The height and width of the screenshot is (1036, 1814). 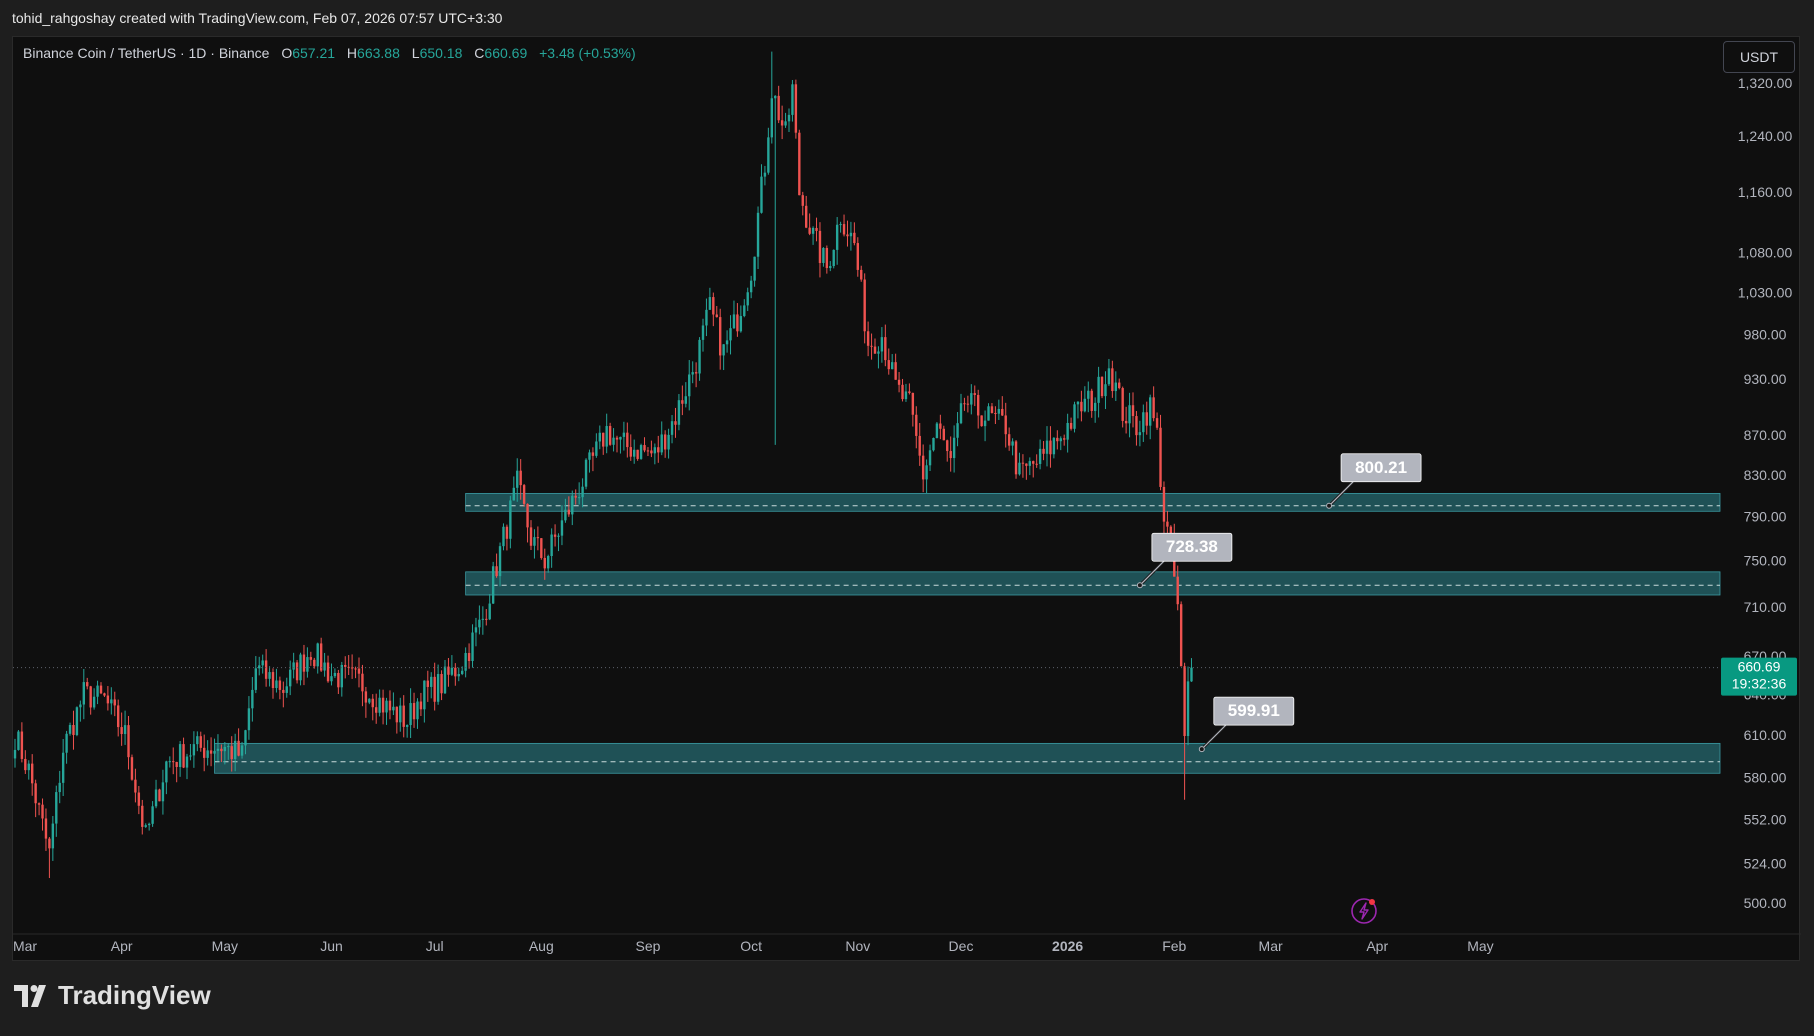 What do you see at coordinates (1759, 57) in the screenshot?
I see `currency-button: USDT` at bounding box center [1759, 57].